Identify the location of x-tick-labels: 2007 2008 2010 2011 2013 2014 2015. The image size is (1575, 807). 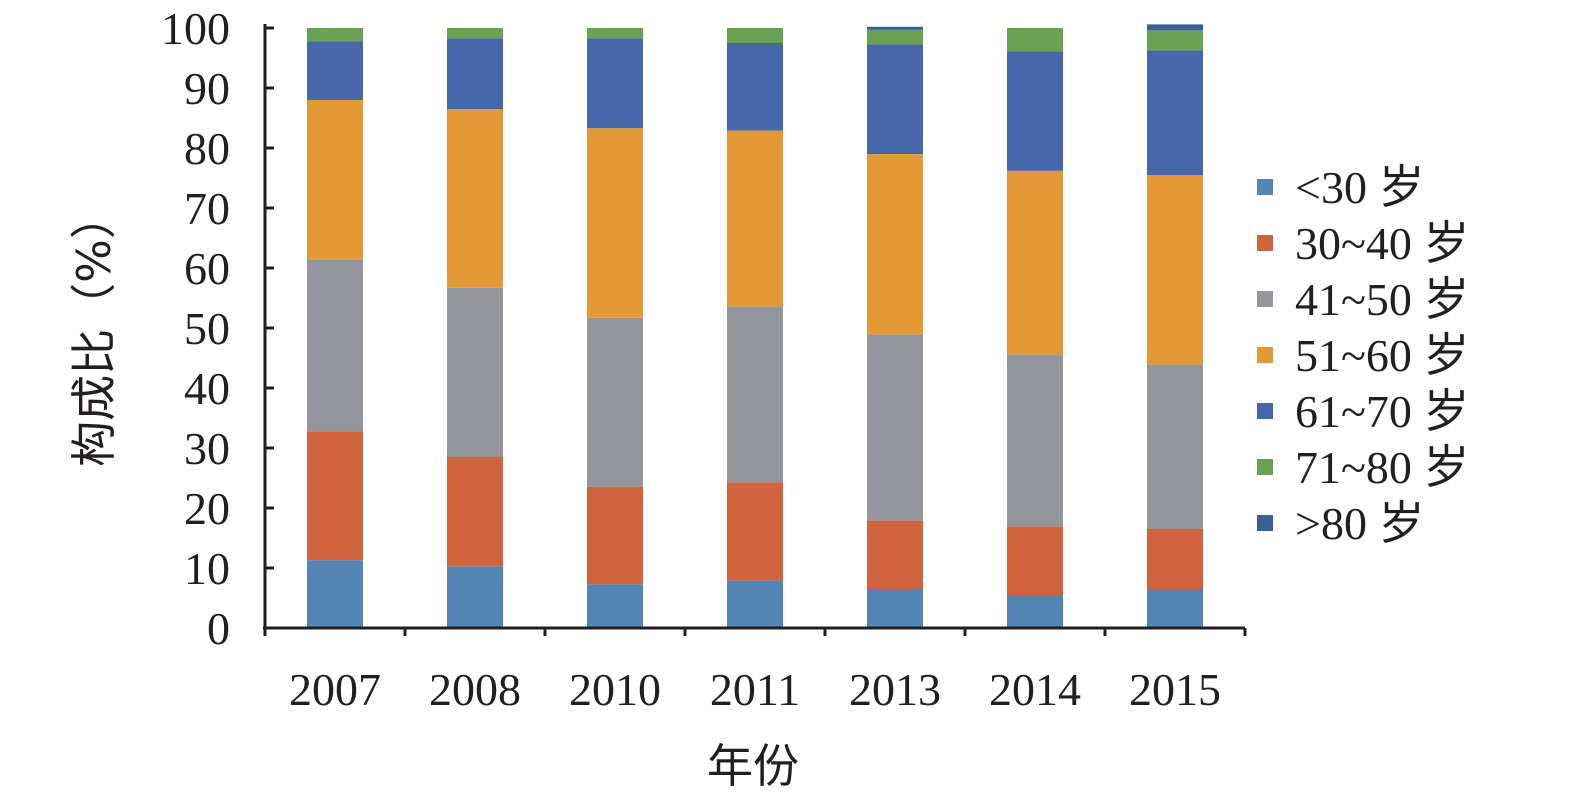
(755, 689).